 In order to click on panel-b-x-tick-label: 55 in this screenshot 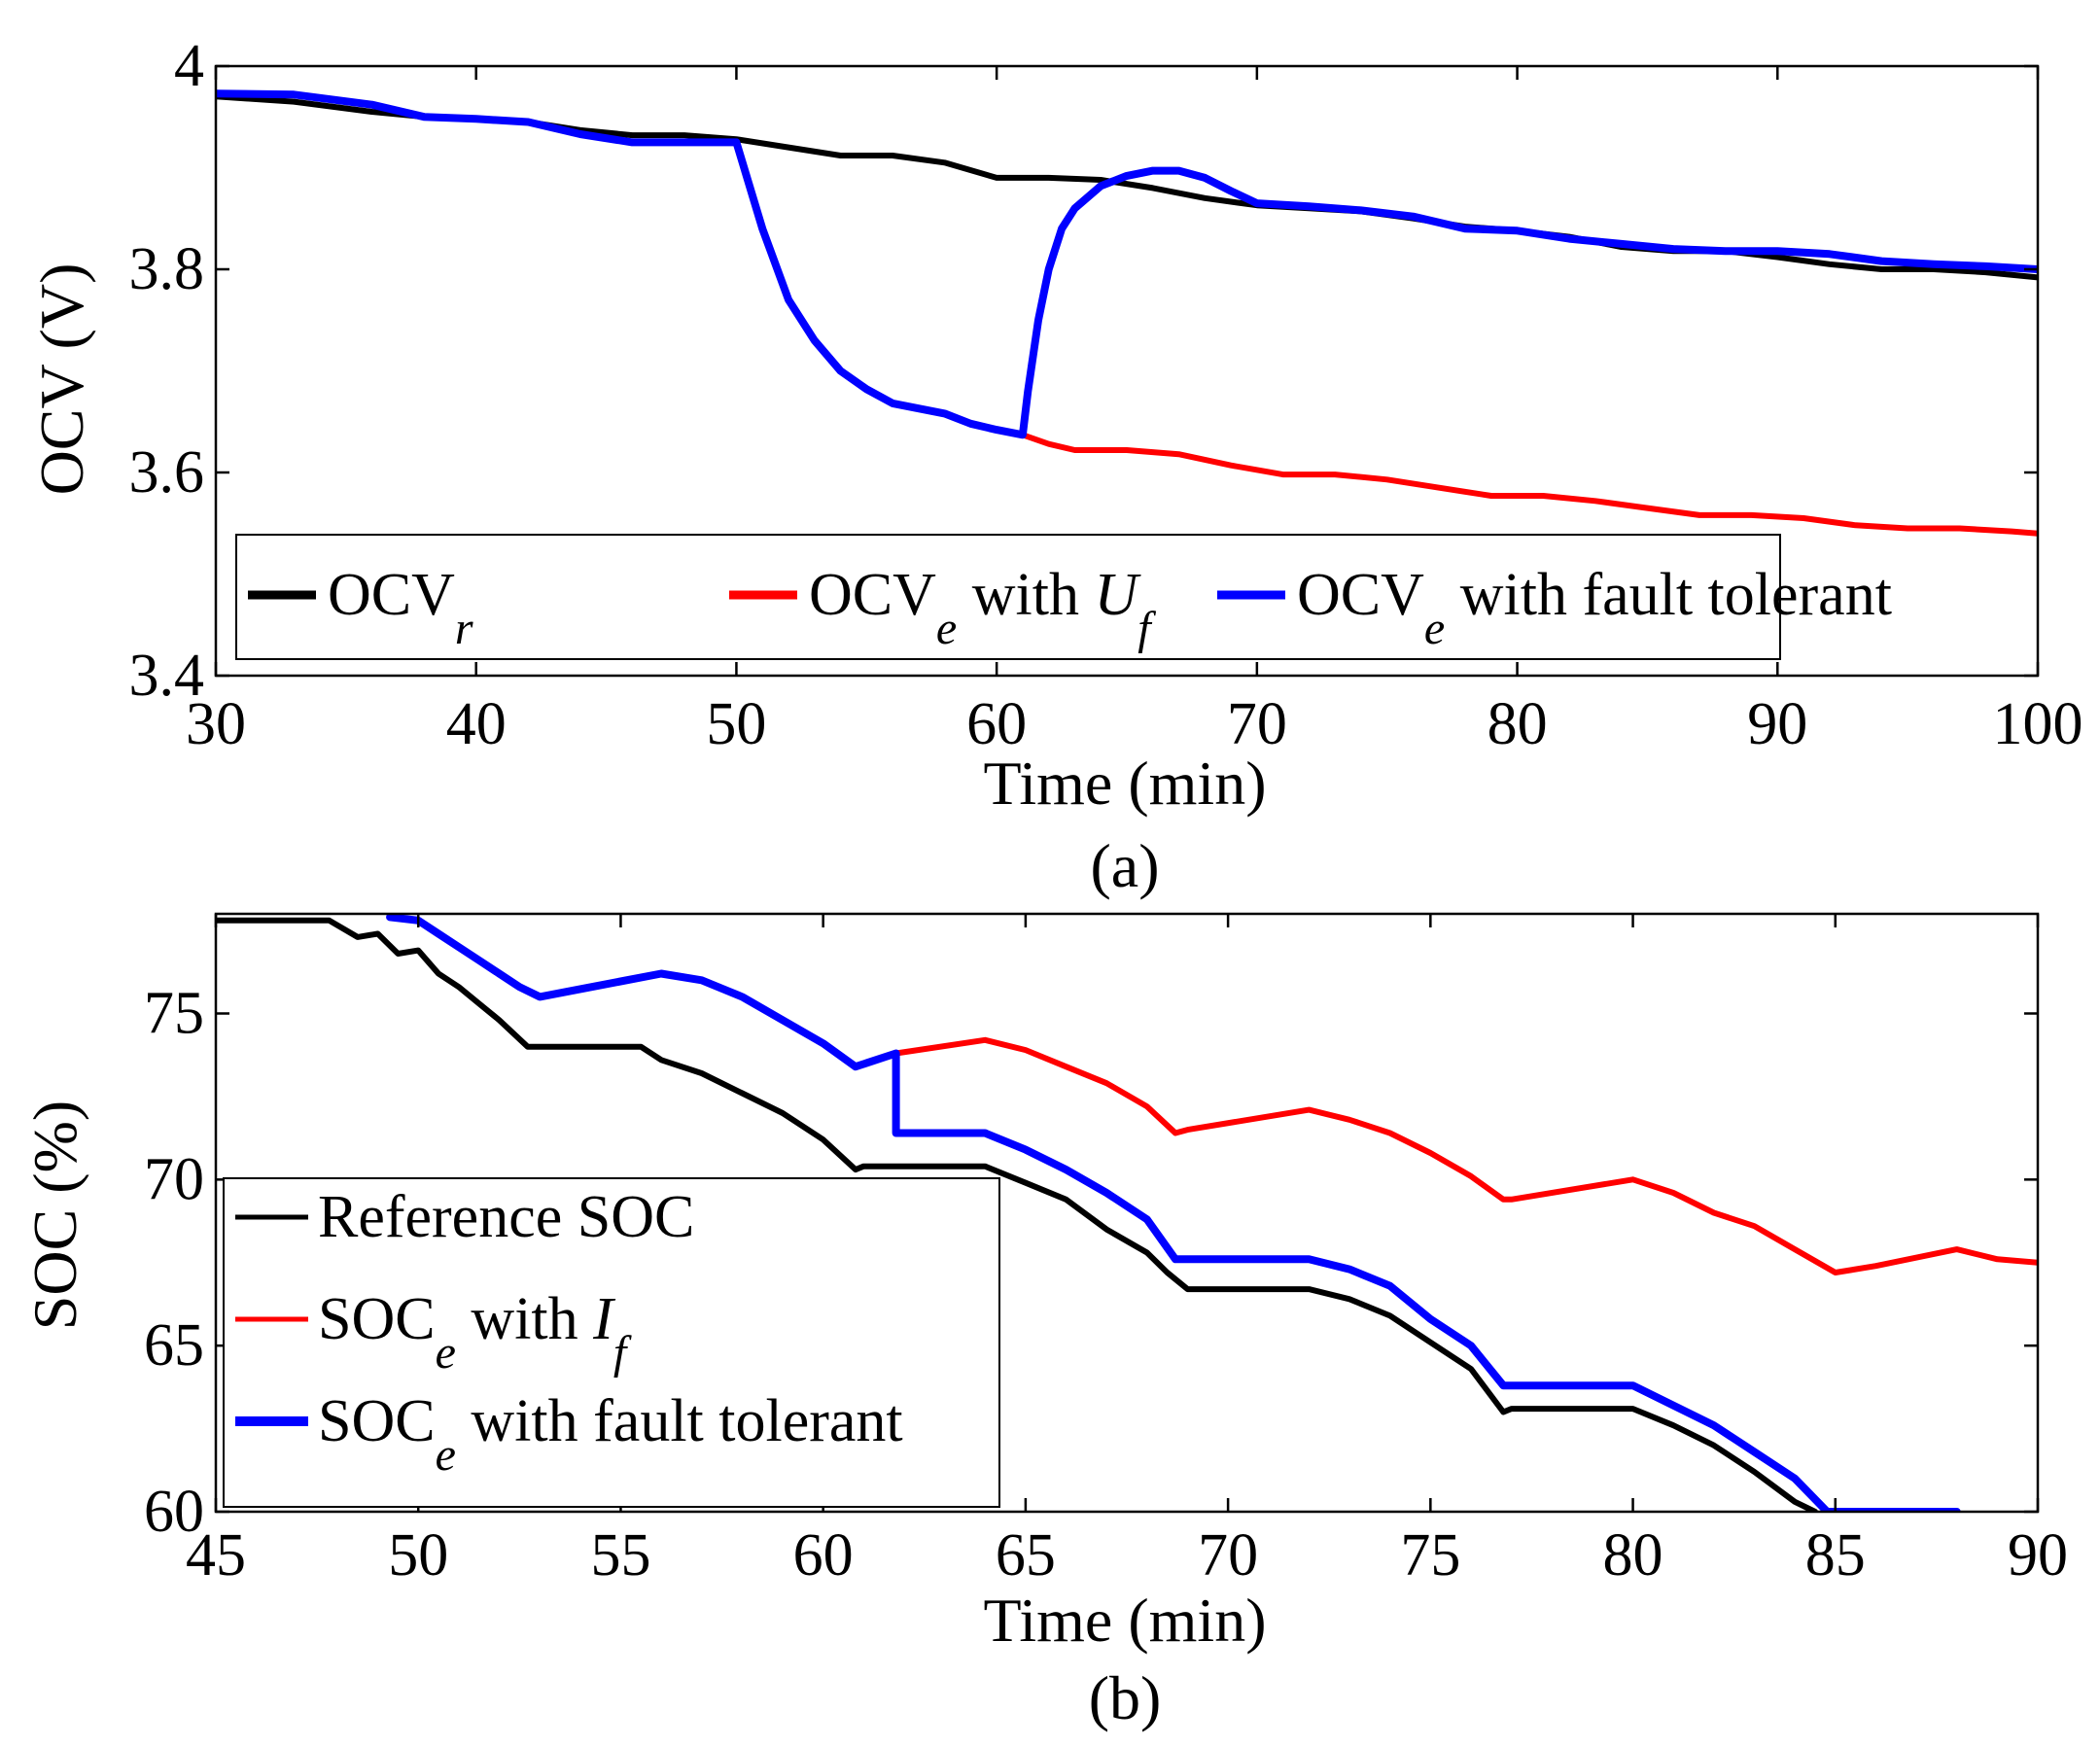, I will do `click(620, 1555)`.